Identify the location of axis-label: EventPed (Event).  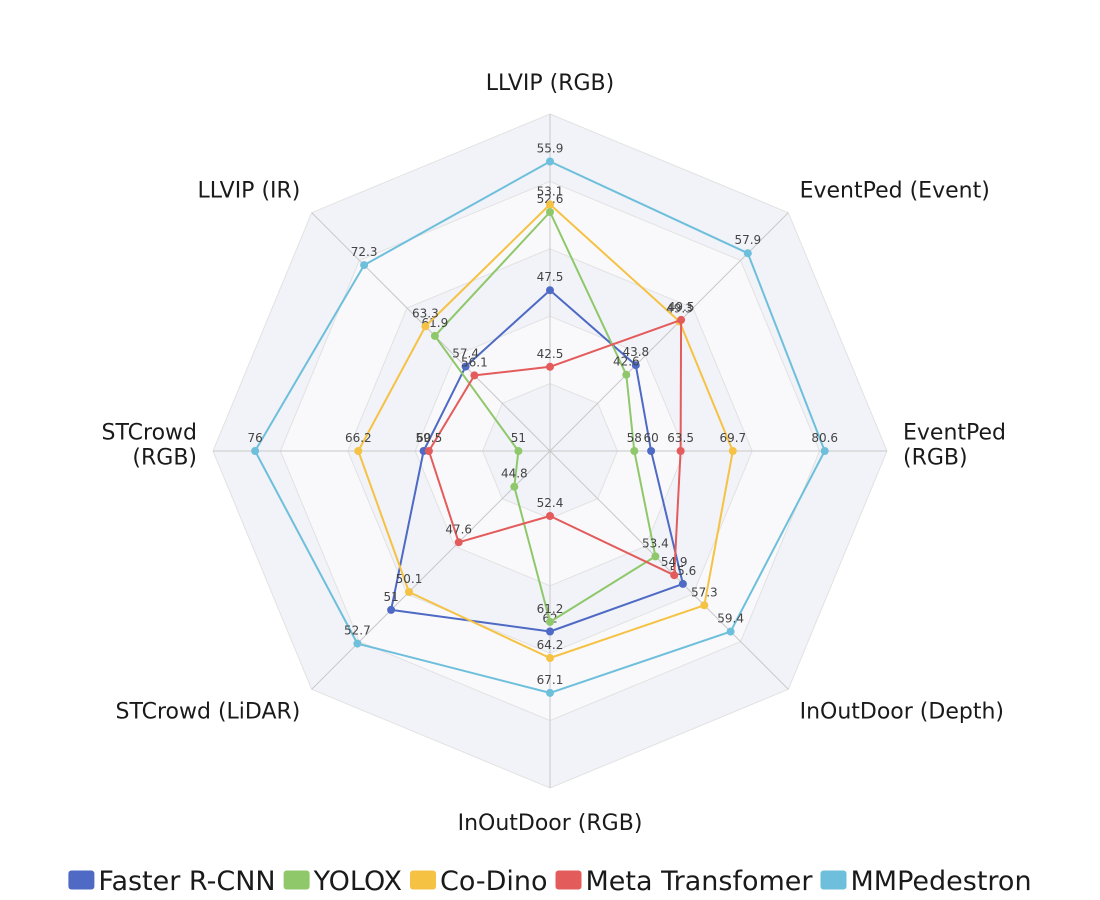
(895, 190).